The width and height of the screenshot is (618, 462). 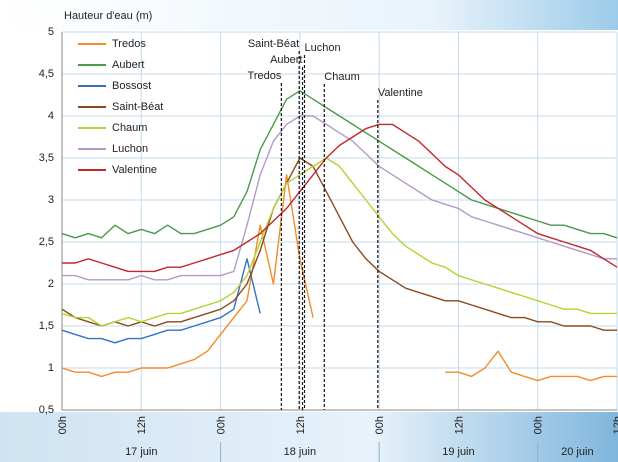 What do you see at coordinates (129, 128) in the screenshot?
I see `legend-label: Chaum` at bounding box center [129, 128].